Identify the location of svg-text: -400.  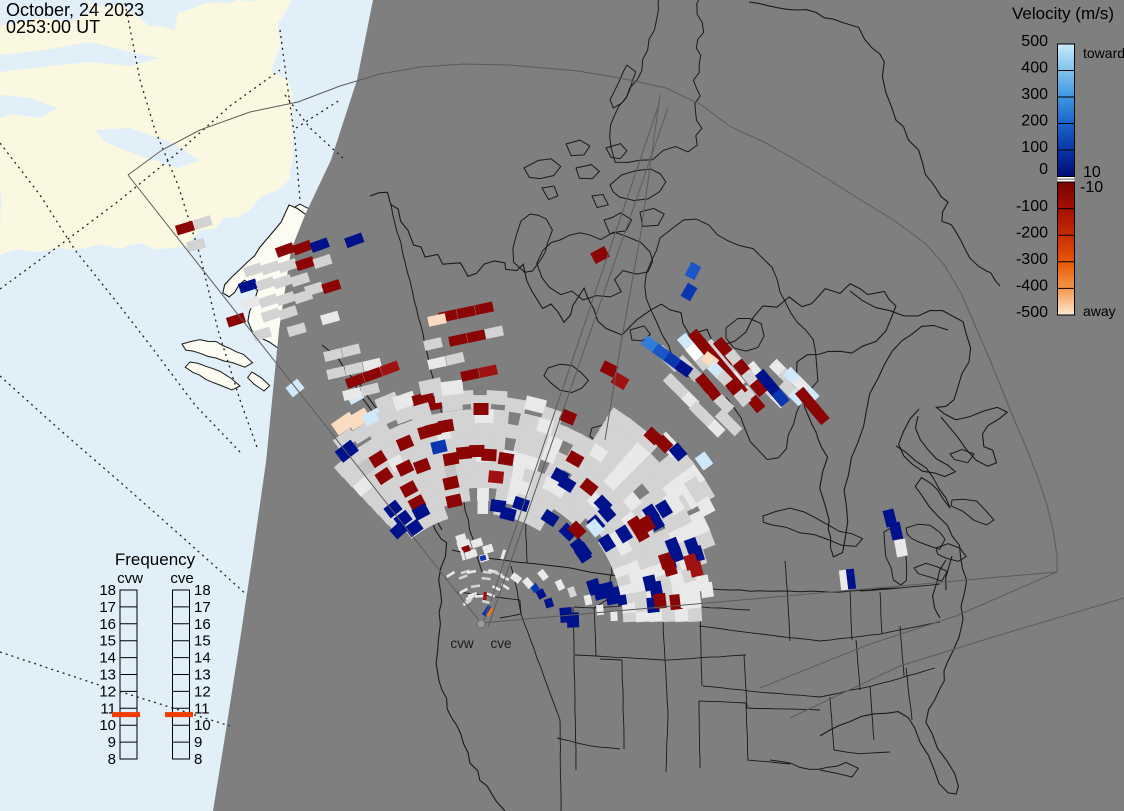
(1032, 286).